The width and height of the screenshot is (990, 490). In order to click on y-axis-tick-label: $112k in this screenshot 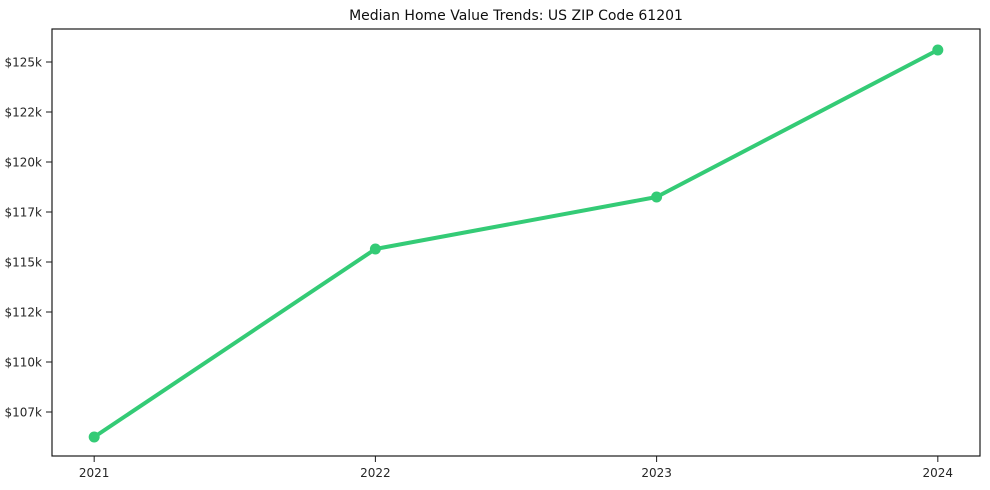, I will do `click(24, 313)`.